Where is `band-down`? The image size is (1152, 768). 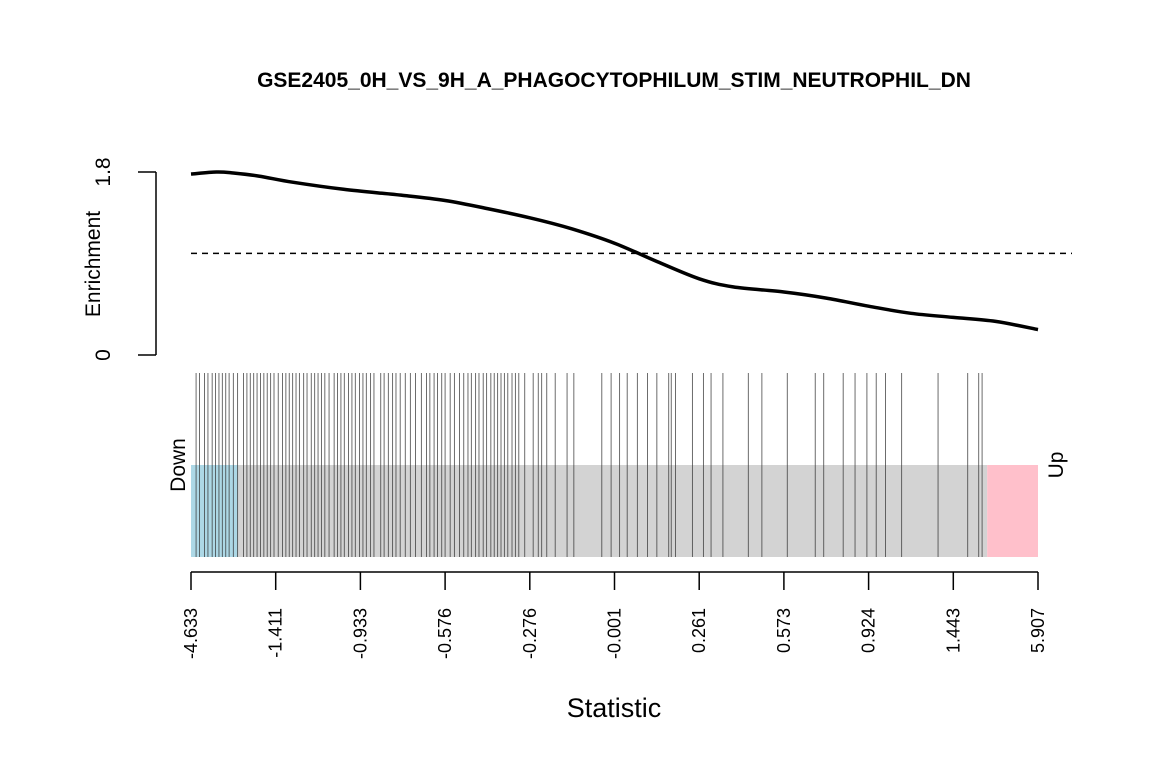
band-down is located at coordinates (214, 511).